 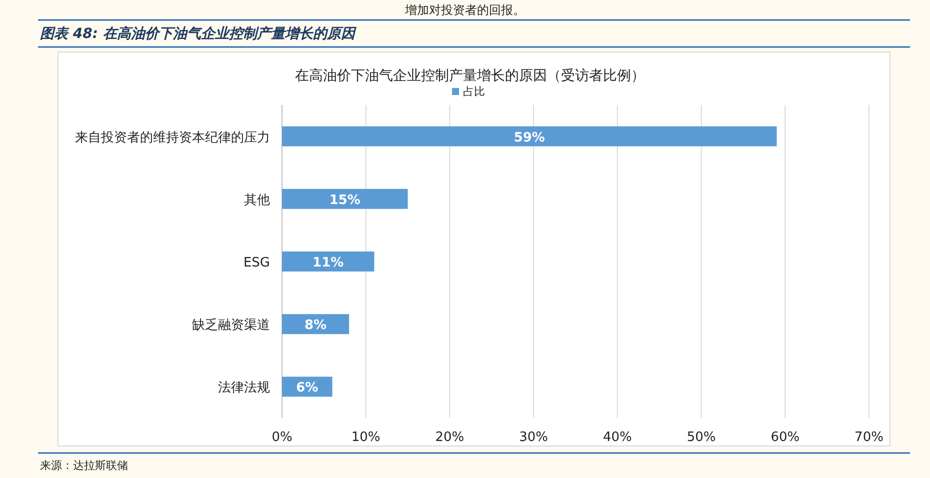 I want to click on y-tick-label: 法律法规, so click(x=244, y=388).